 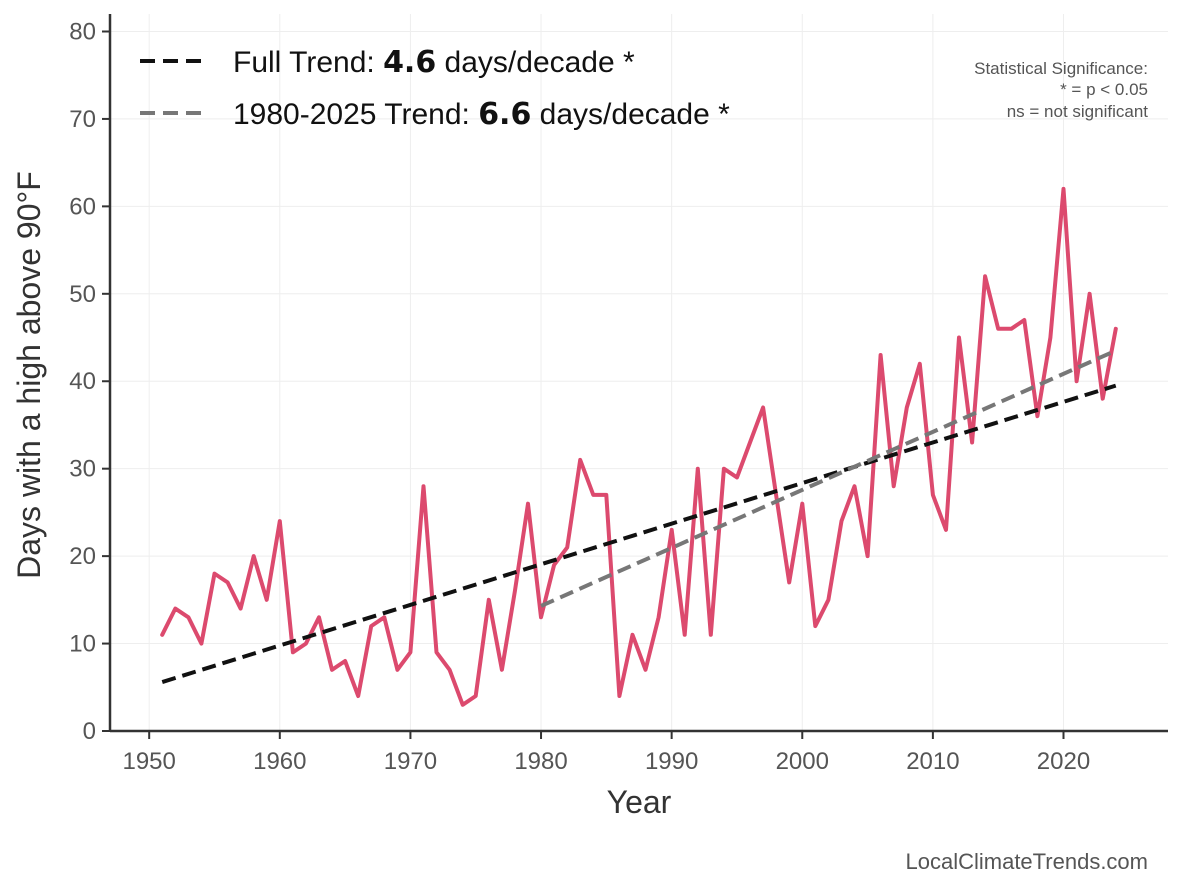 I want to click on legend-recent-trend-label: 1980-2025 Trend: 6.6 days/decade *, so click(x=481, y=114).